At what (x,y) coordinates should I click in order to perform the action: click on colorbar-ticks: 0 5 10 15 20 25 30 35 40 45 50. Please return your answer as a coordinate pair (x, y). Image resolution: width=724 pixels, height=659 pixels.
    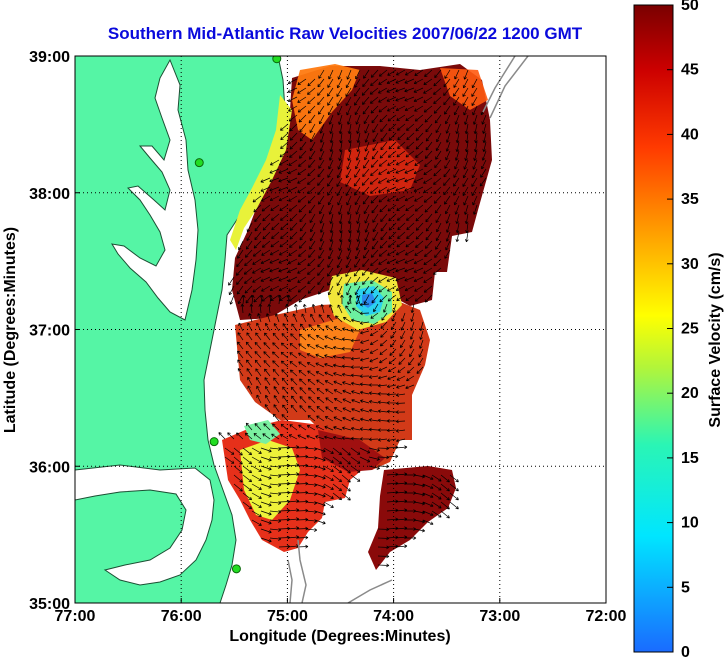
    Looking at the image, I should click on (683, 329).